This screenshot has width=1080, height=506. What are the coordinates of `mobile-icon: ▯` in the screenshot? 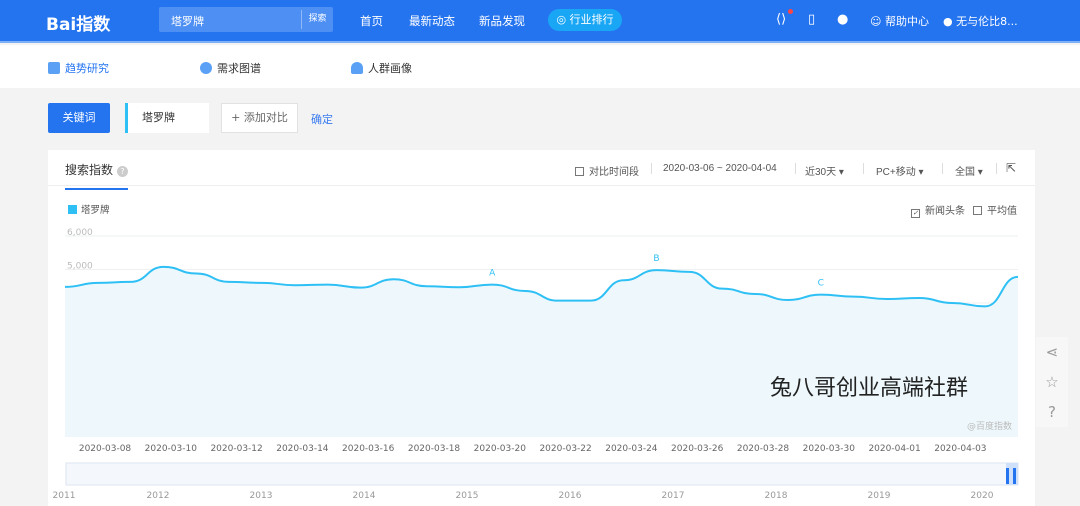 It's located at (812, 19).